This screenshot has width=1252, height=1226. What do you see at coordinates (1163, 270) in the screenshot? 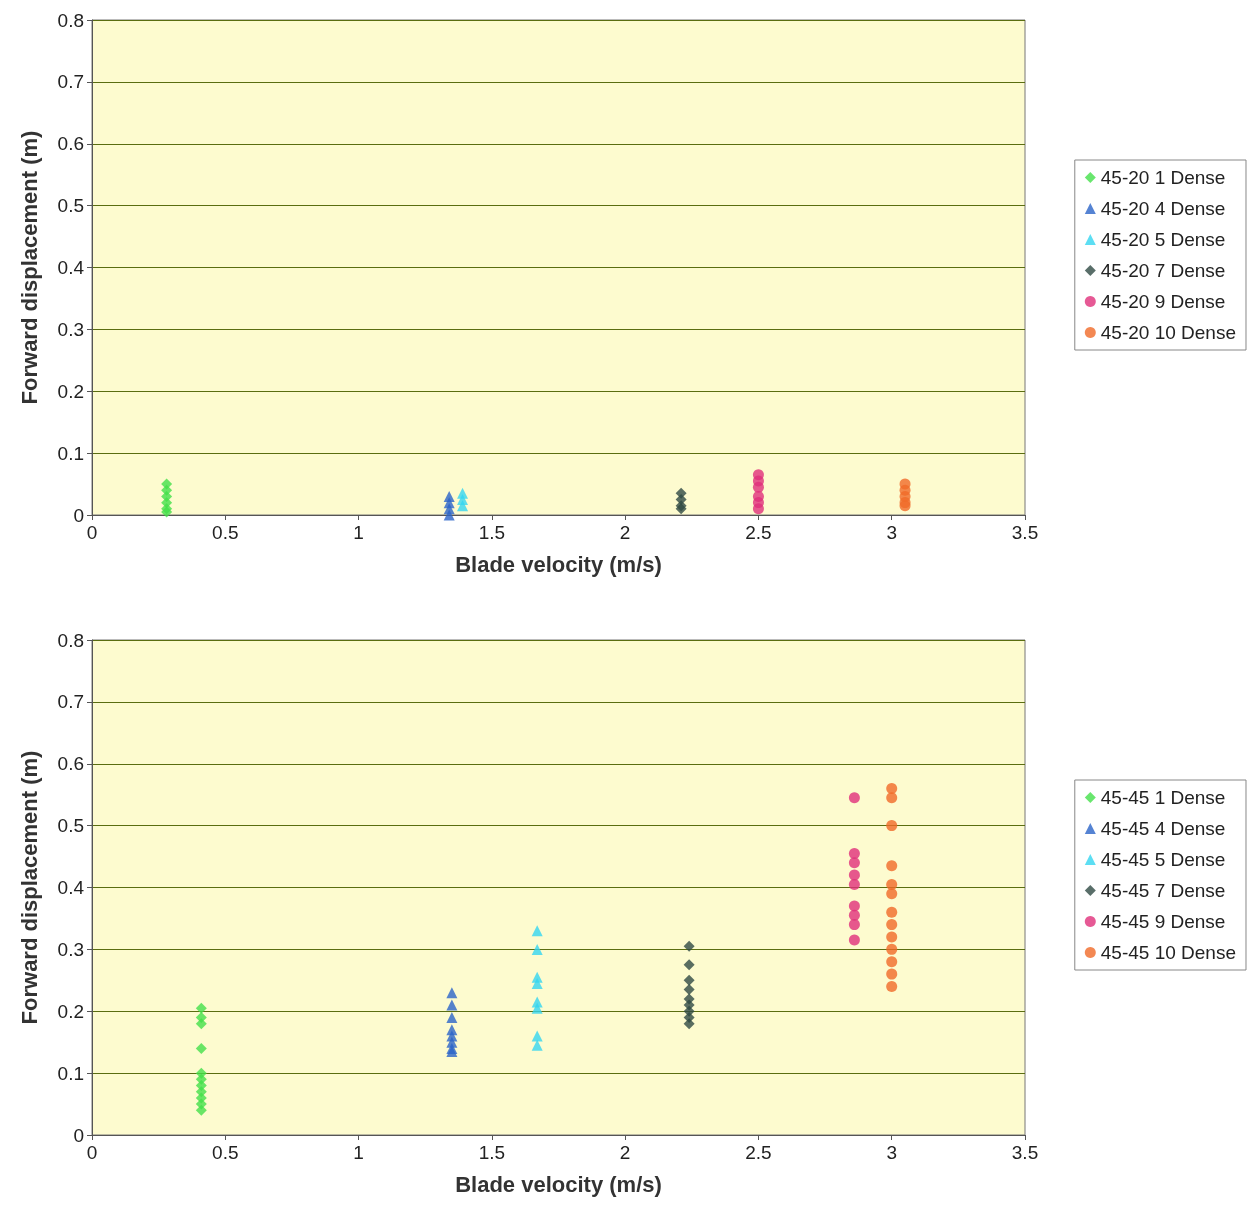
I see `legend-label: 45-20 7 Dense` at bounding box center [1163, 270].